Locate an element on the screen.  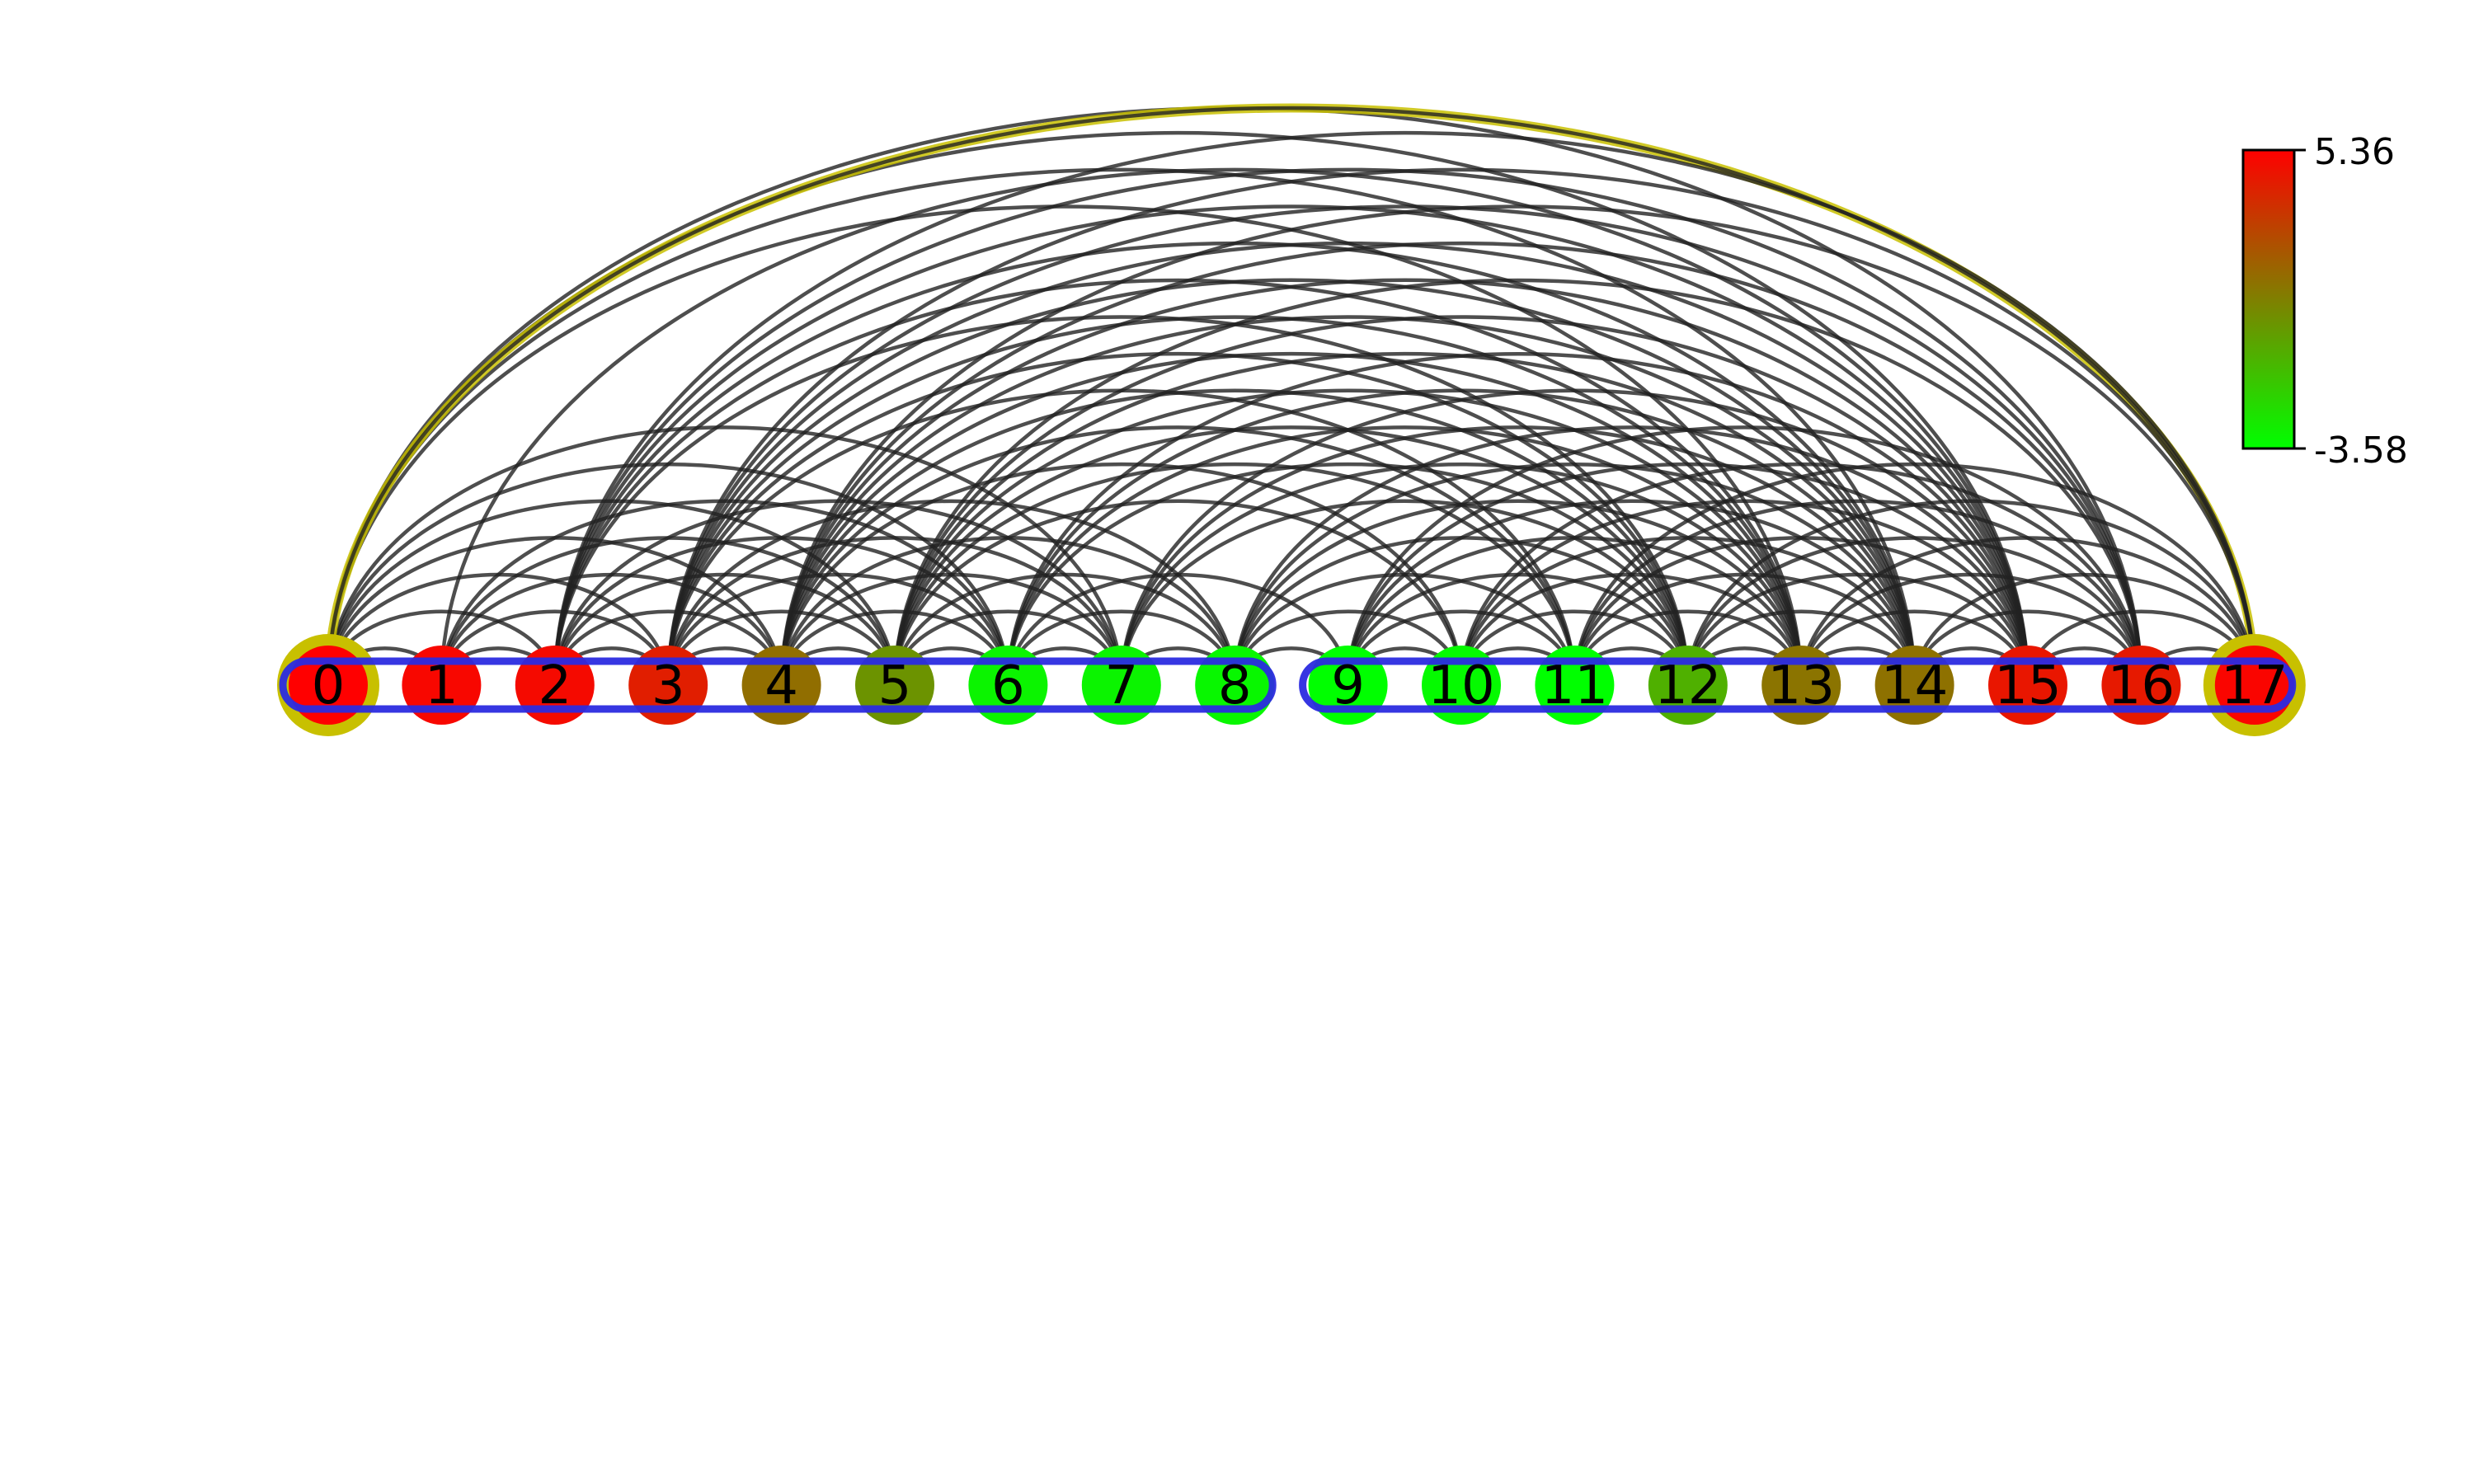
node-label-7: 7 is located at coordinates (1121, 685).